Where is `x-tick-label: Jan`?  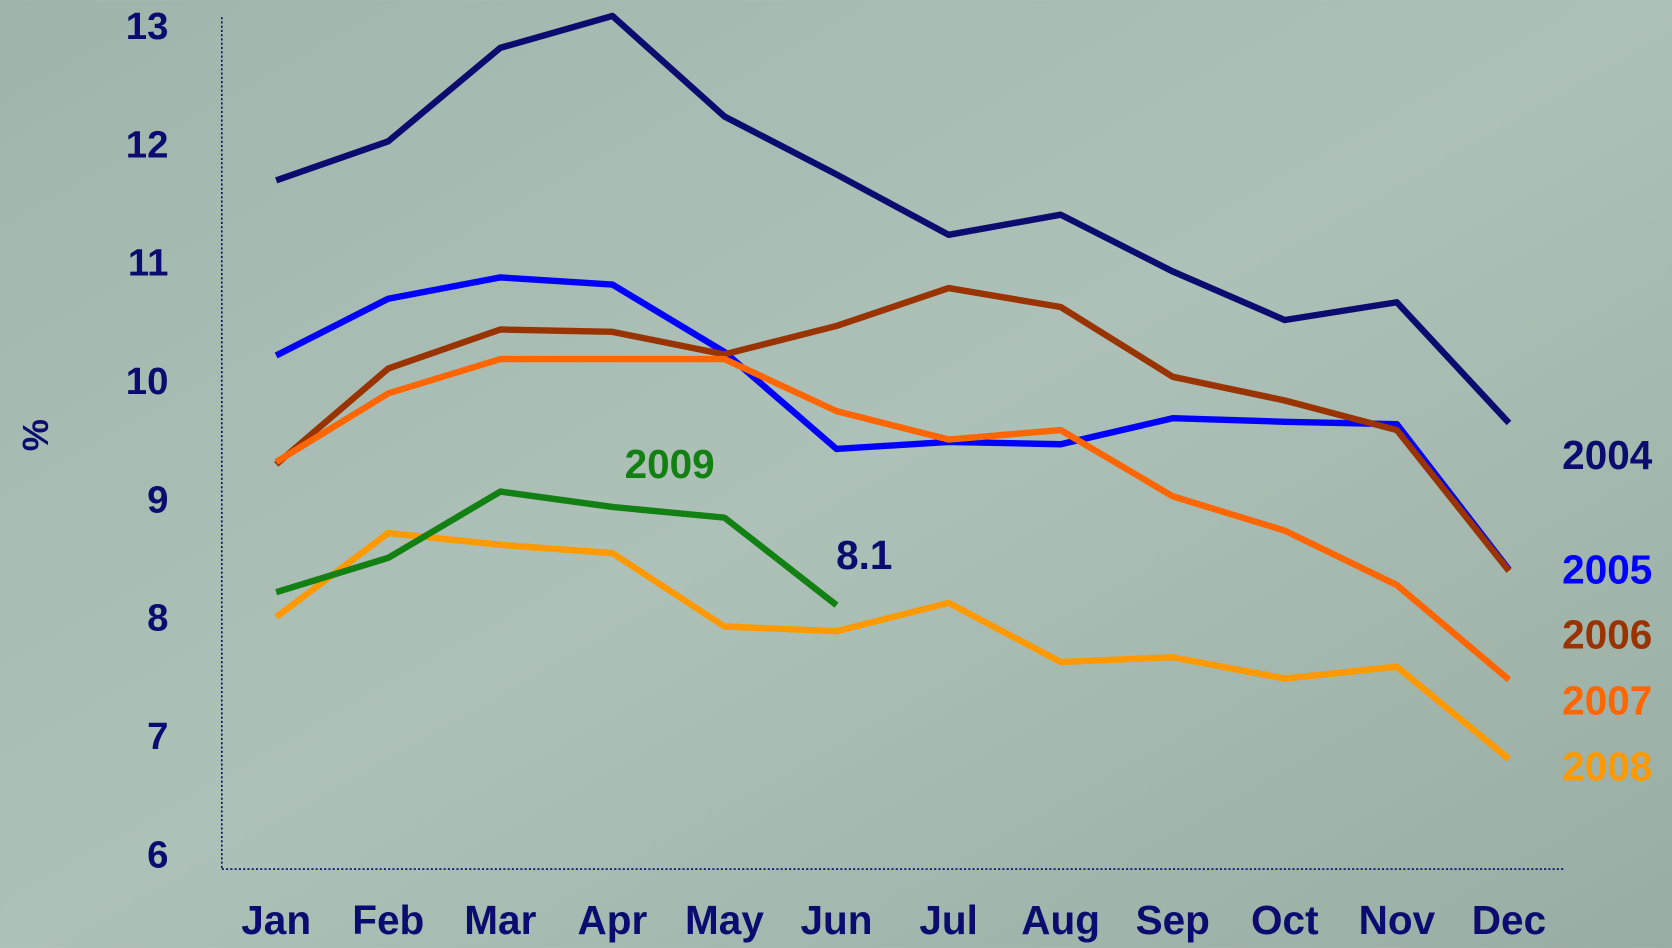
x-tick-label: Jan is located at coordinates (276, 920).